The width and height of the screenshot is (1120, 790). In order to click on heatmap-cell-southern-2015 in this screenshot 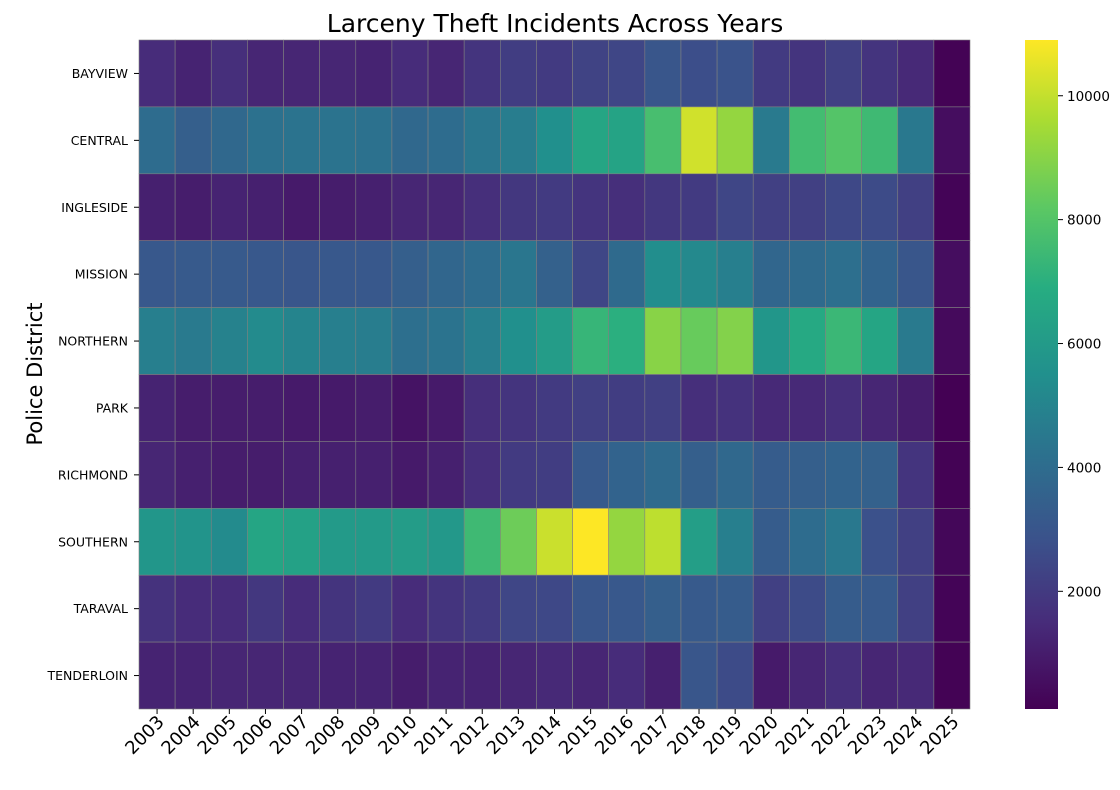, I will do `click(590, 541)`.